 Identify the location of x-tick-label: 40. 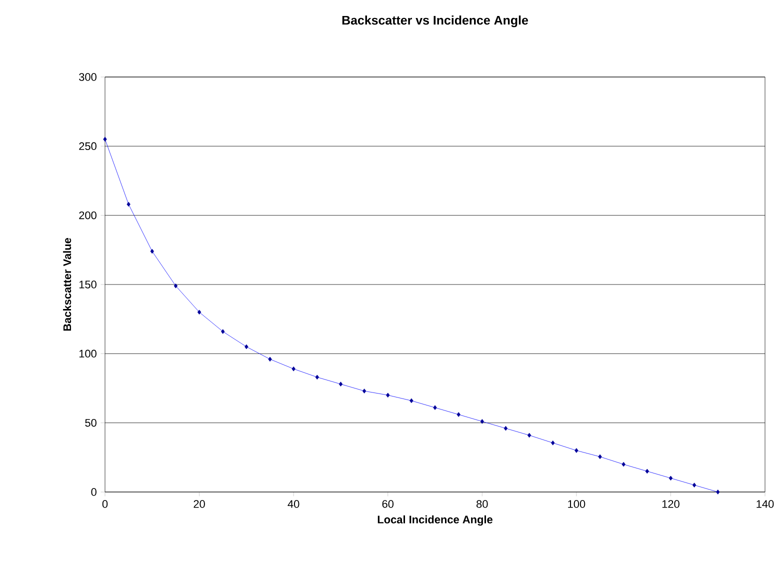
(294, 504).